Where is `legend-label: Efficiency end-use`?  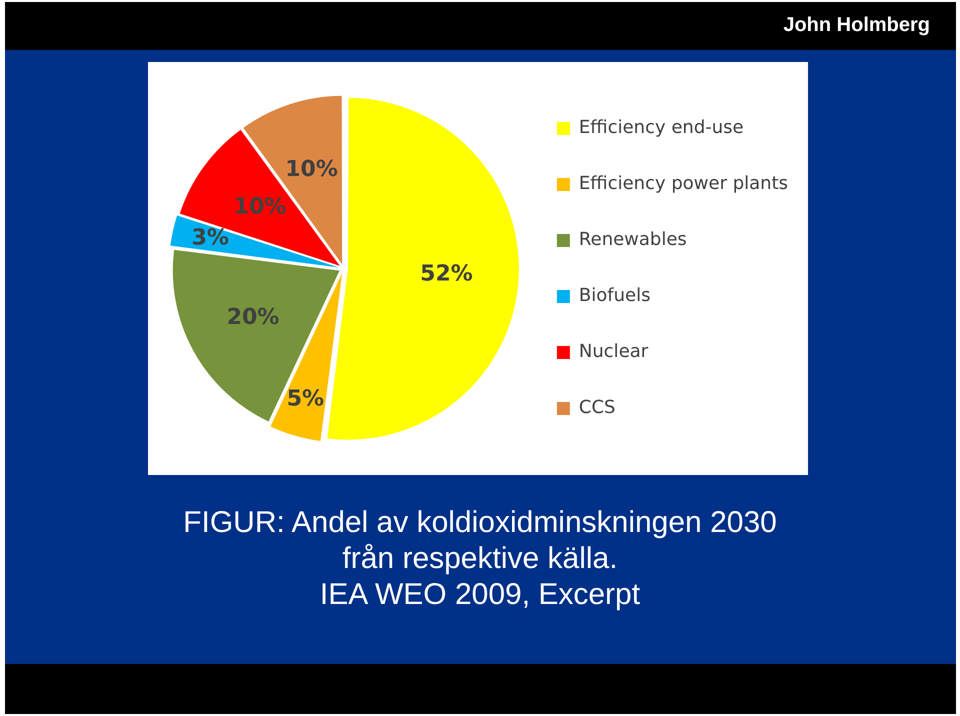 legend-label: Efficiency end-use is located at coordinates (661, 127).